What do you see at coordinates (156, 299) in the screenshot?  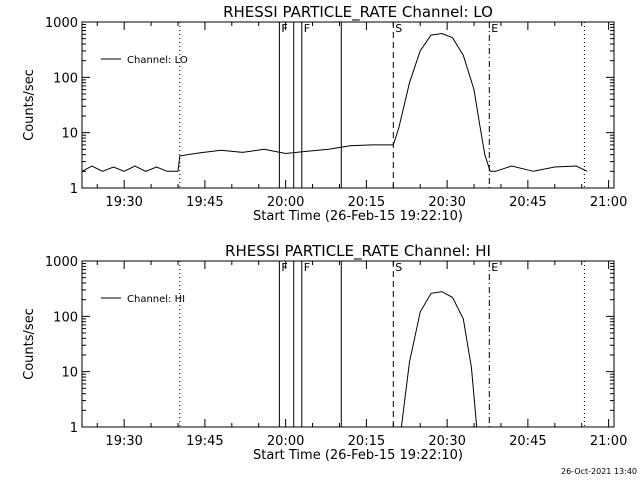 I see `legend-label: Channel: HI` at bounding box center [156, 299].